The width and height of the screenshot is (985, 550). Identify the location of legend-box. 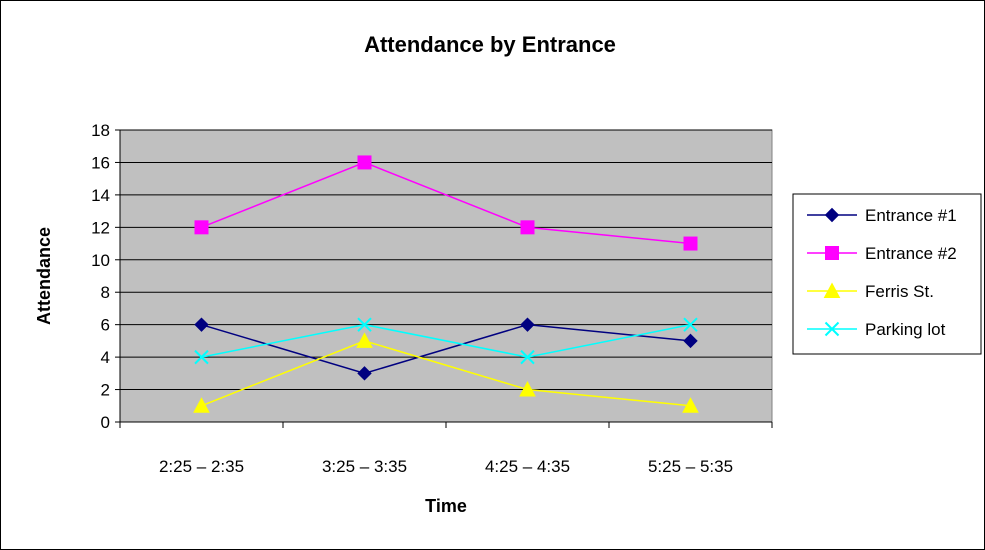
(887, 274).